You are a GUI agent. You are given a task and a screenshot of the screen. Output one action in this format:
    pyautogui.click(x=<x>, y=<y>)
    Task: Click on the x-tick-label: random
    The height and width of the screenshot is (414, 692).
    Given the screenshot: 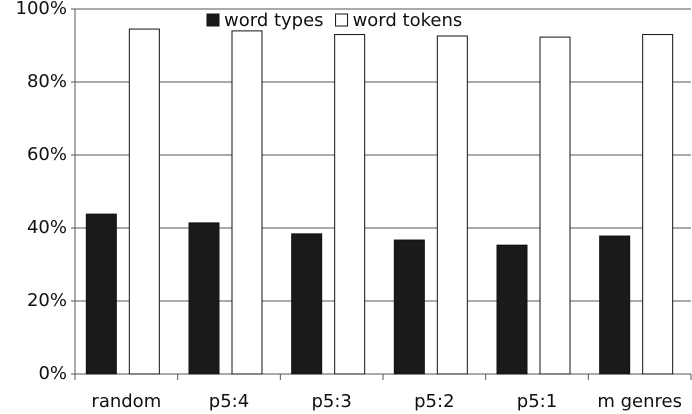 What is the action you would take?
    pyautogui.click(x=126, y=401)
    